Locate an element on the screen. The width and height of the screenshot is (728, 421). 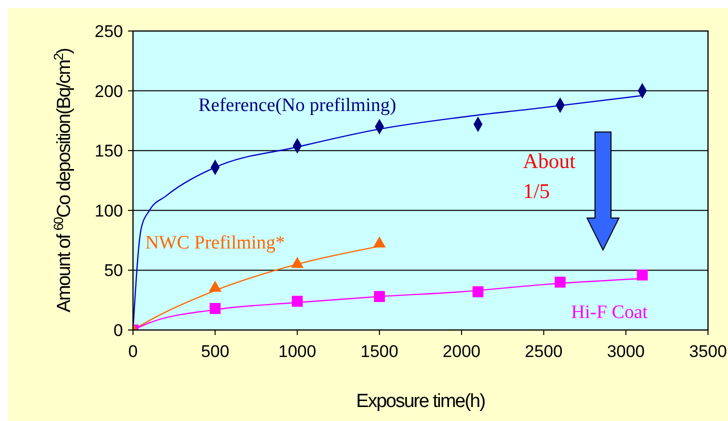
x-tick-label: 1000 is located at coordinates (297, 352).